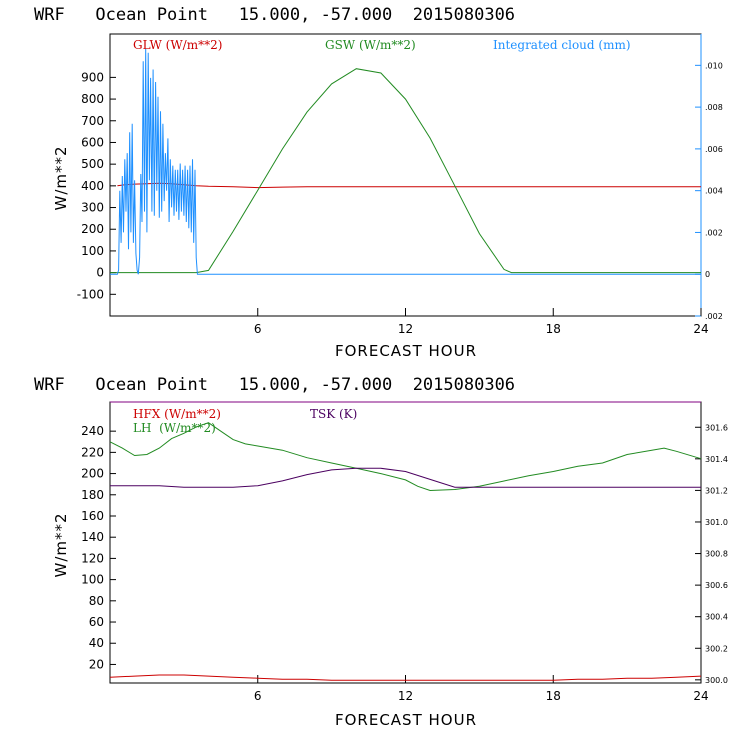  Describe the element at coordinates (714, 107) in the screenshot. I see `y2-tick-label: .008` at that location.